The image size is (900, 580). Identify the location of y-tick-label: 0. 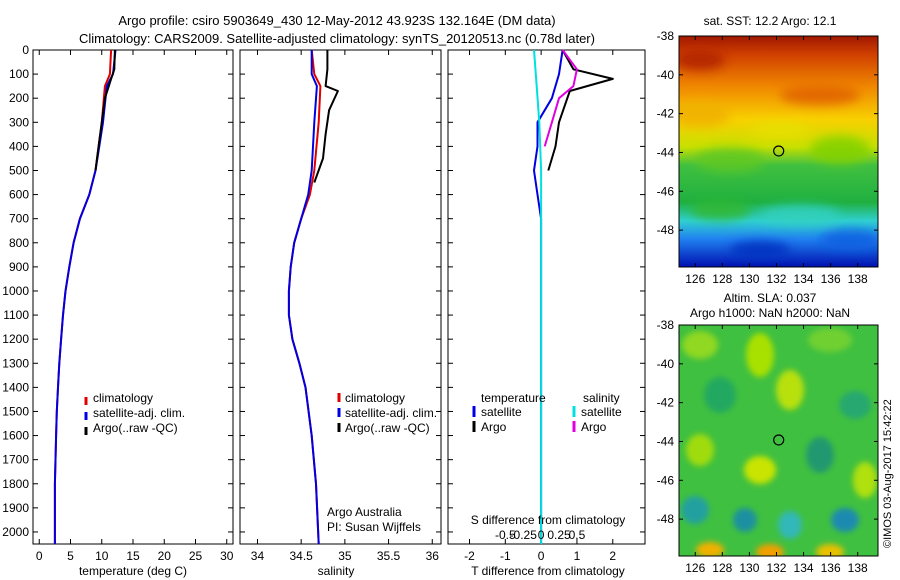
(25, 50).